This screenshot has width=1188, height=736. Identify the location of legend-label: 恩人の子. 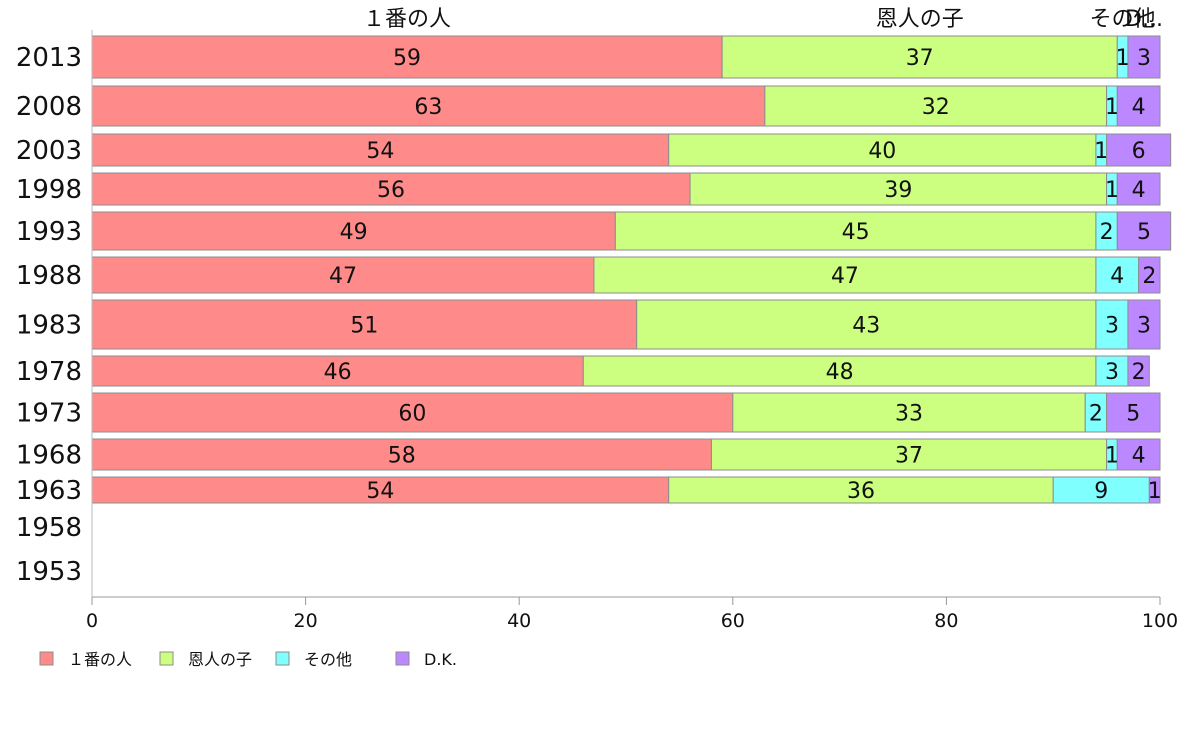
(220, 659).